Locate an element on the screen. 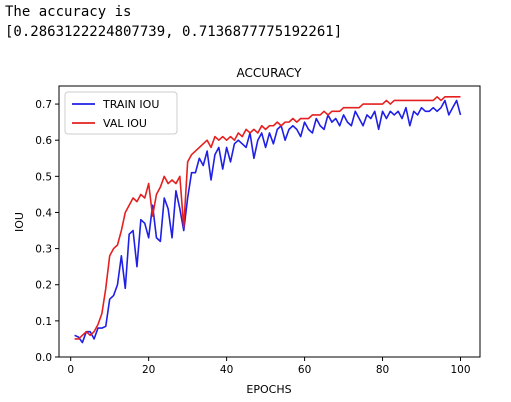  x-tick-label: 40 is located at coordinates (226, 370).